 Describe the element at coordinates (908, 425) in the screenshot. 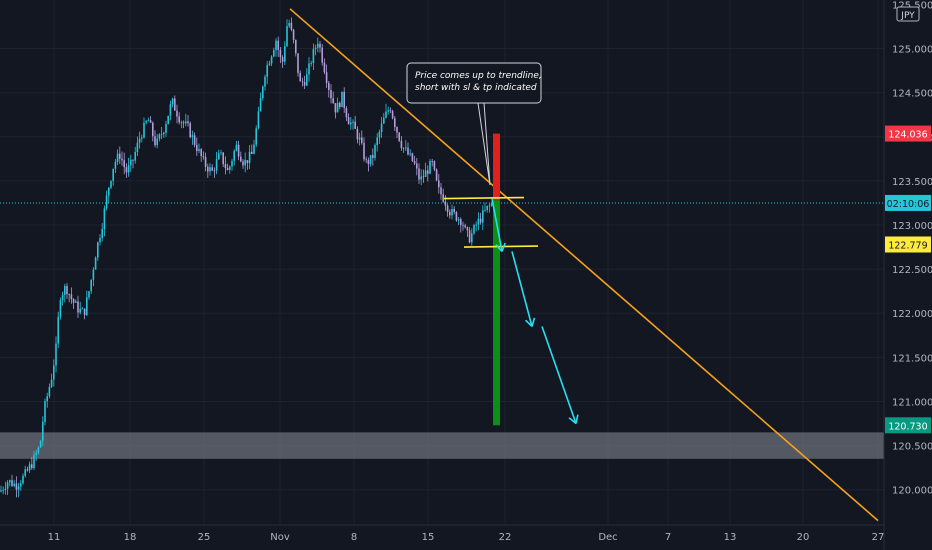

I see `take-profit-price-label-bg` at that location.